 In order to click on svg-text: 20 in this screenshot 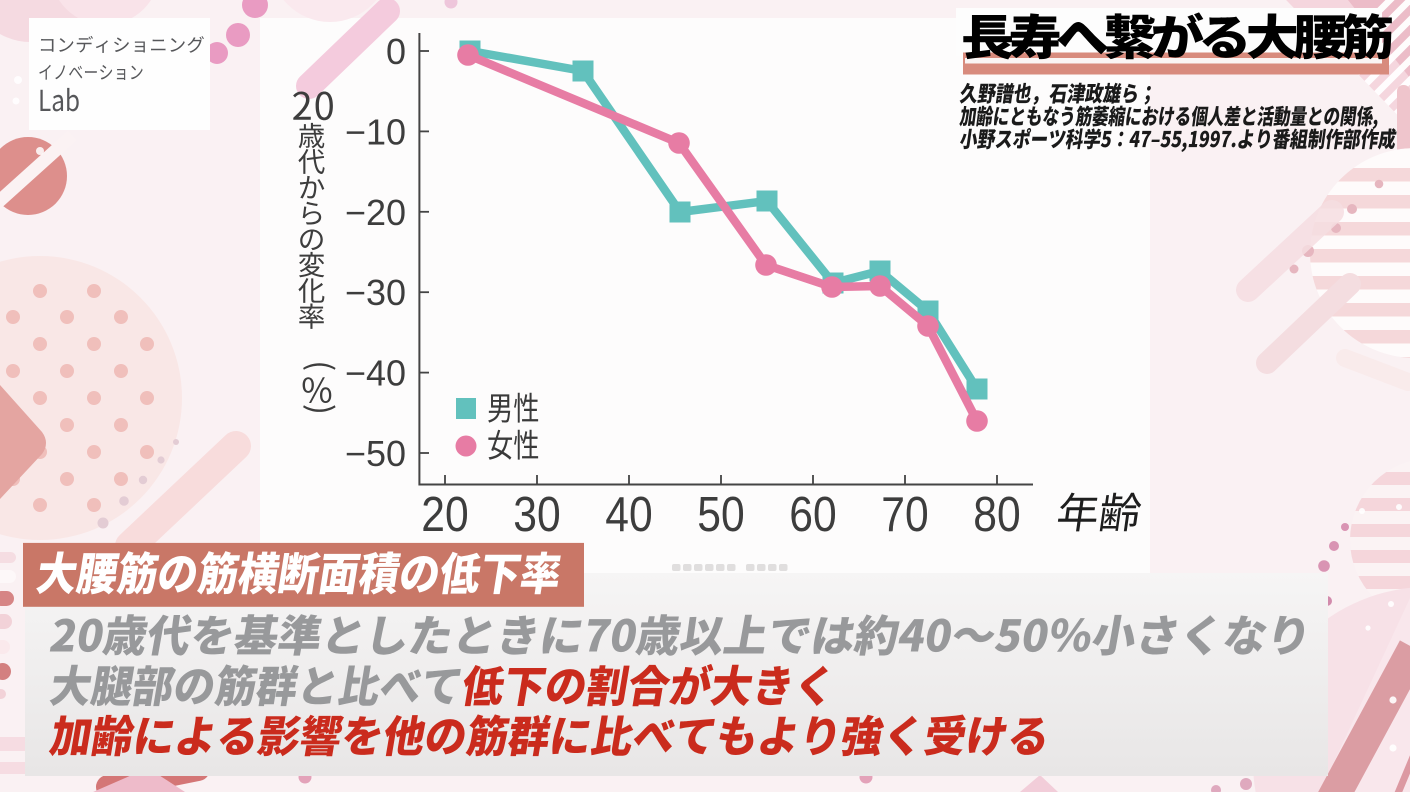, I will do `click(444, 513)`.